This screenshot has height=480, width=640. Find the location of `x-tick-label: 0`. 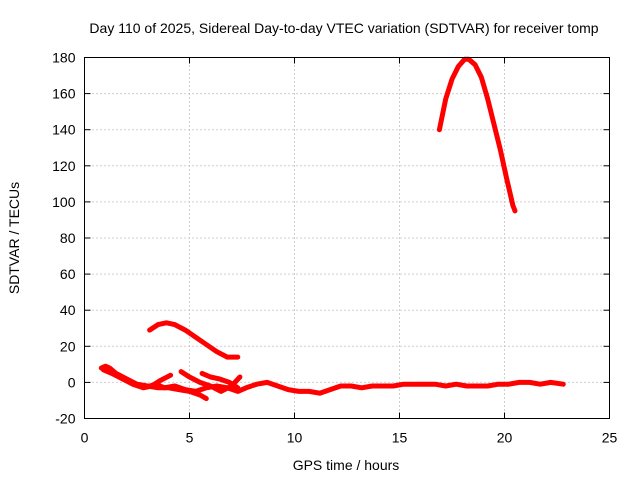

x-tick-label: 0 is located at coordinates (85, 438).